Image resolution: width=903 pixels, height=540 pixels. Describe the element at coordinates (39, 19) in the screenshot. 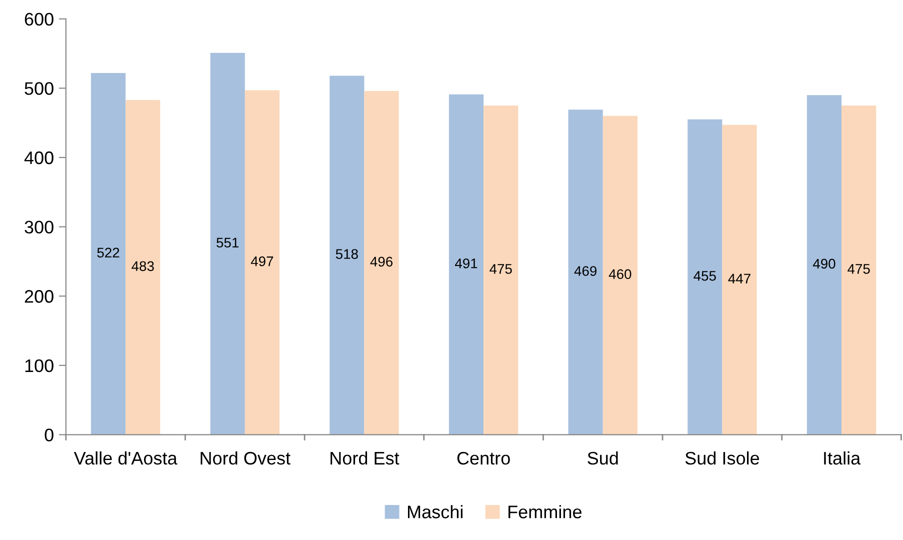

I see `y-tick-label: 600` at that location.